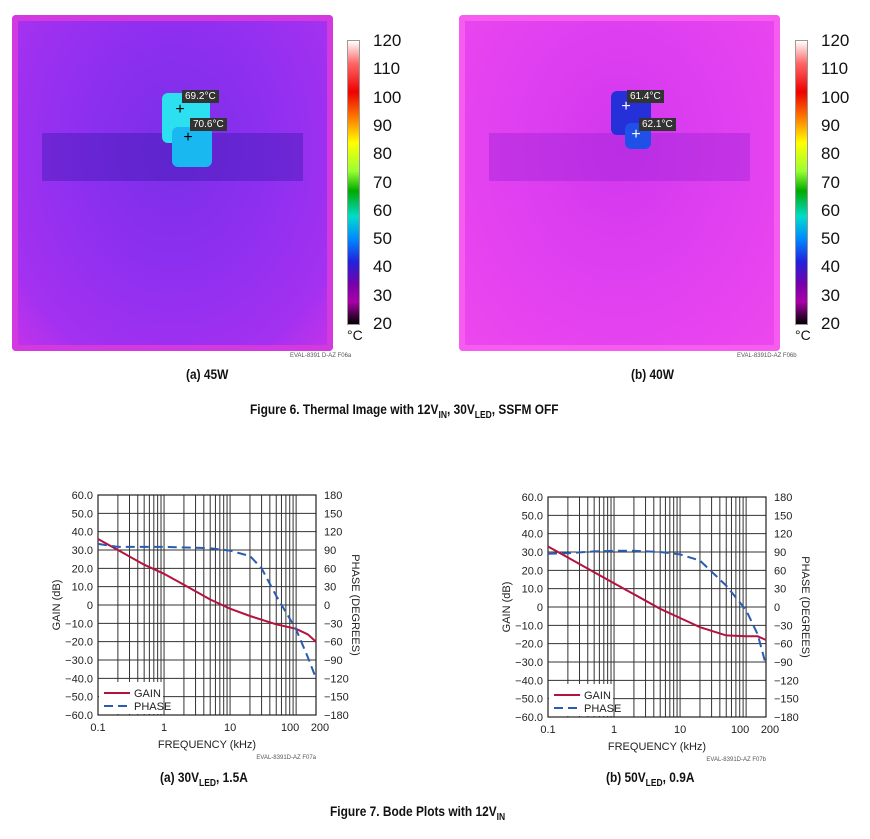 The width and height of the screenshot is (870, 839). I want to click on y2-tick-label: −120, so click(336, 679).